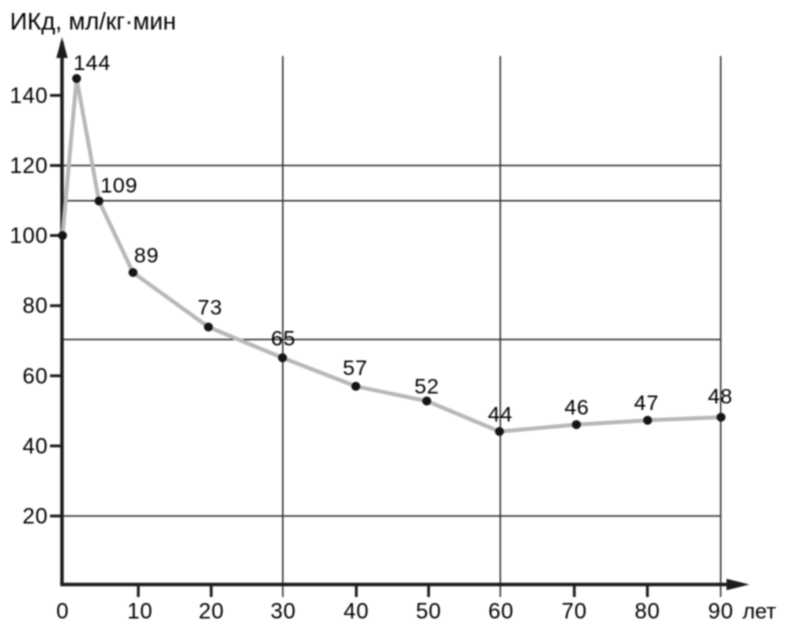 The width and height of the screenshot is (790, 632). Describe the element at coordinates (574, 611) in the screenshot. I see `svg-text: 70` at that location.